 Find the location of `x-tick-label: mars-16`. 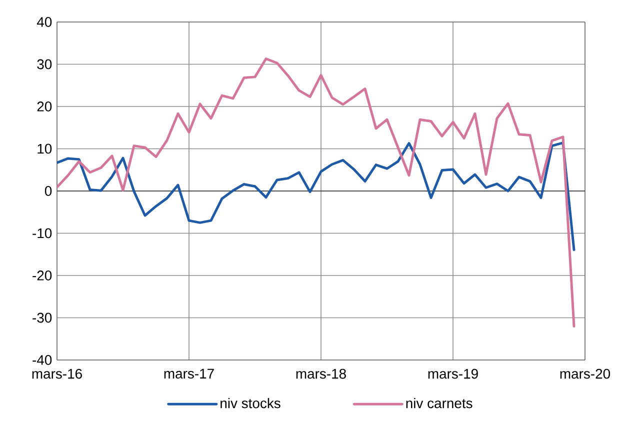

x-tick-label: mars-16 is located at coordinates (57, 373).